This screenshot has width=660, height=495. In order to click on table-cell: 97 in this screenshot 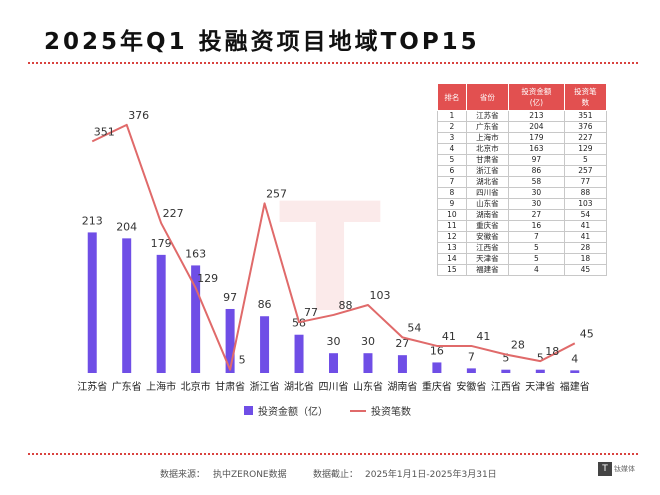, I will do `click(536, 160)`.